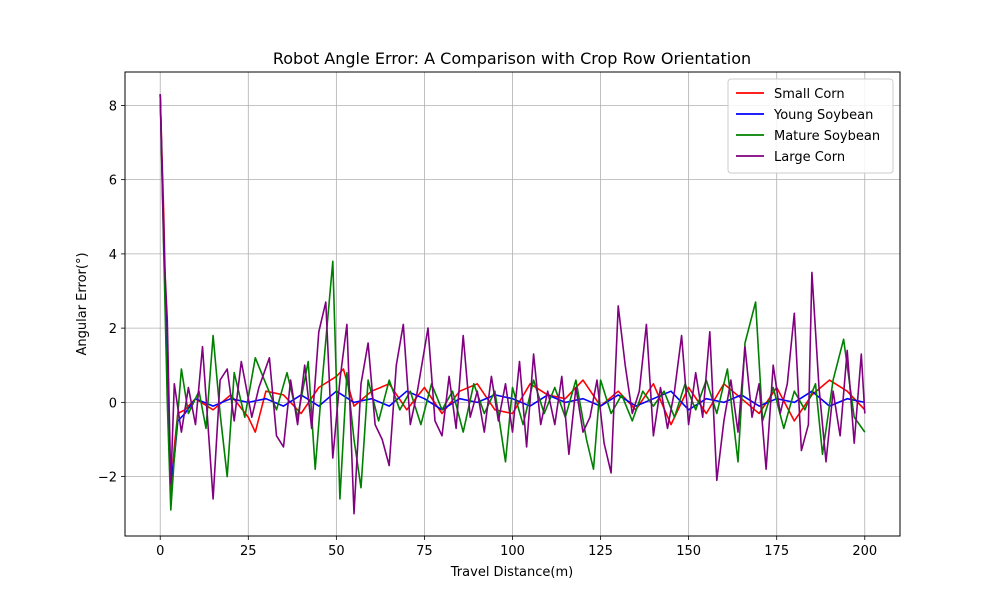 This screenshot has width=1000, height=600. I want to click on legend-label: Small Corn, so click(809, 94).